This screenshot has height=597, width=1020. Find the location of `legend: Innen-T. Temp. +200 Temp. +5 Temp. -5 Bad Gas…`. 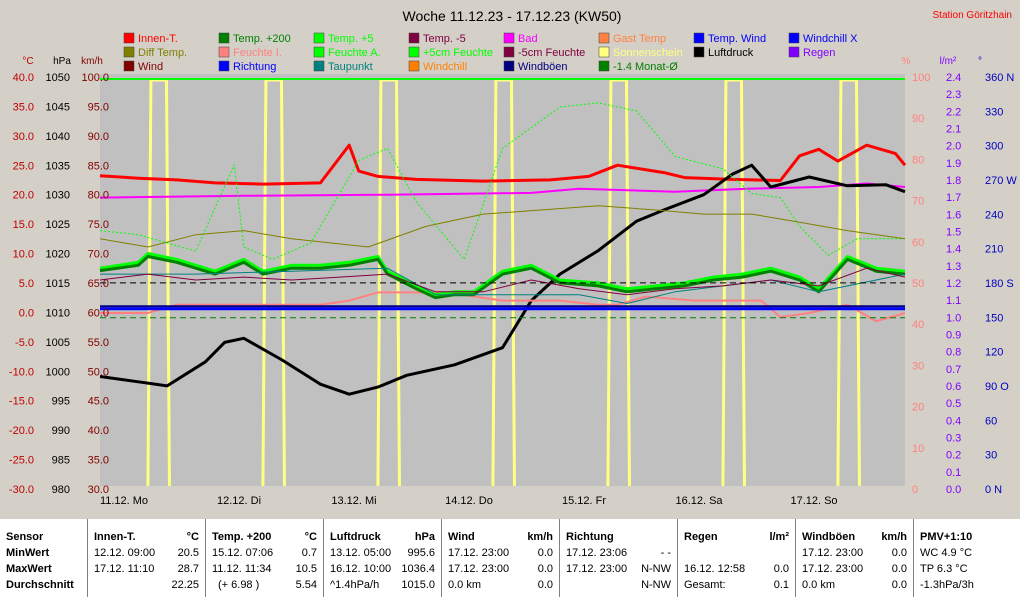

legend: Innen-T. Temp. +200 Temp. +5 Temp. -5 Bad Gas… is located at coordinates (490, 52).